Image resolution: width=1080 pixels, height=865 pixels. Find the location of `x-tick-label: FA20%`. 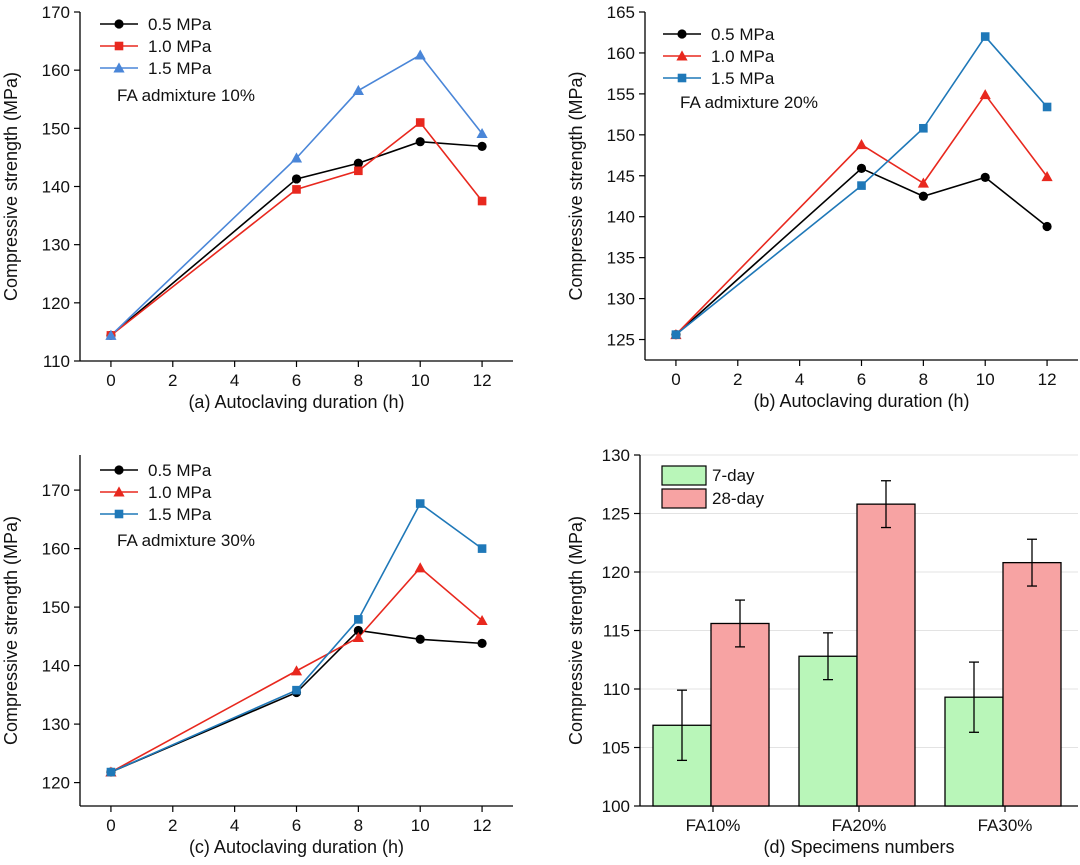

x-tick-label: FA20% is located at coordinates (859, 825).